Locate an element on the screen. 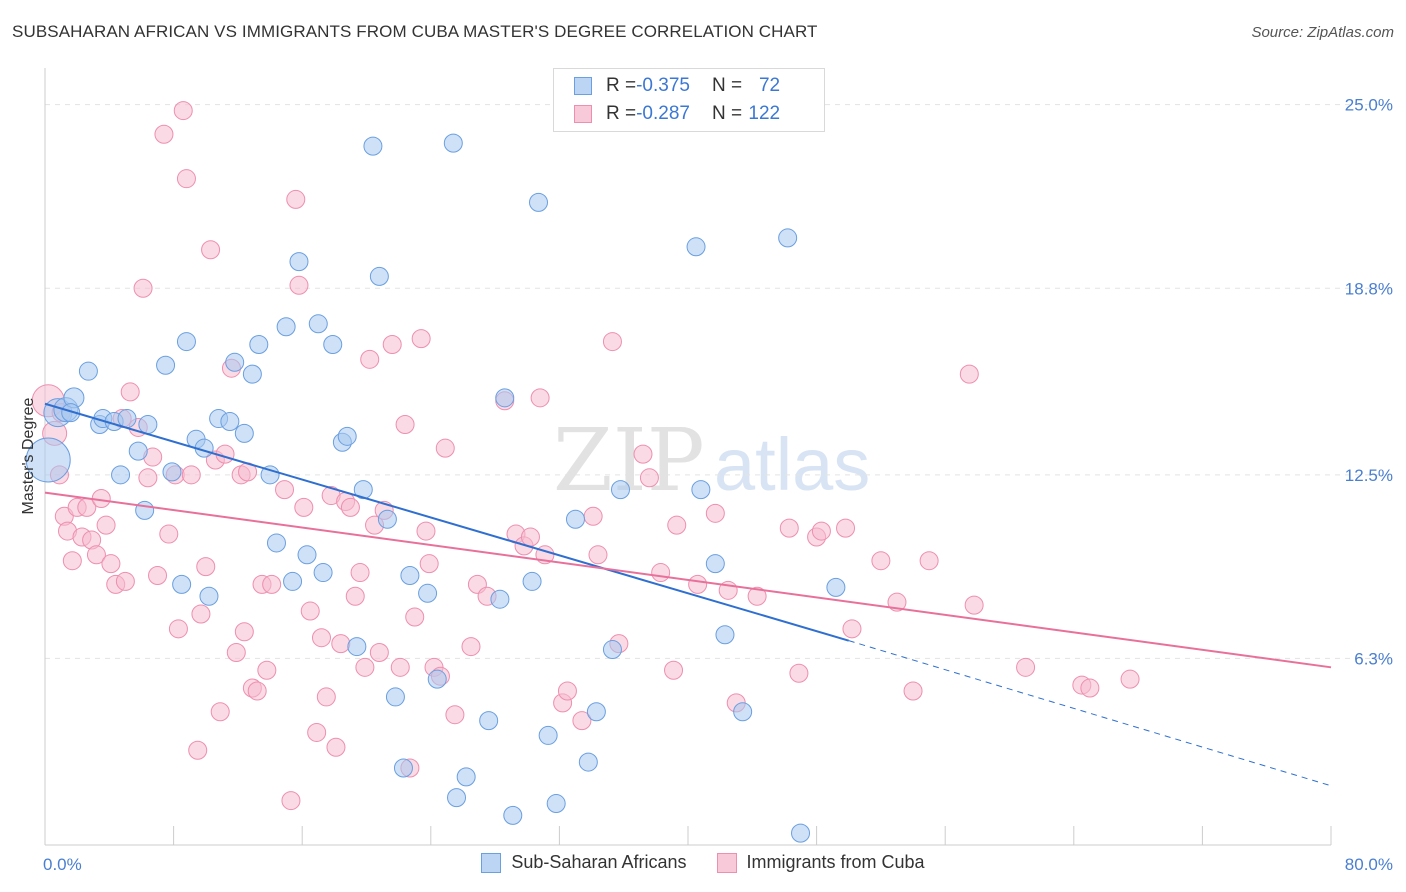  legend-label: Immigrants from Cuba is located at coordinates (835, 862).